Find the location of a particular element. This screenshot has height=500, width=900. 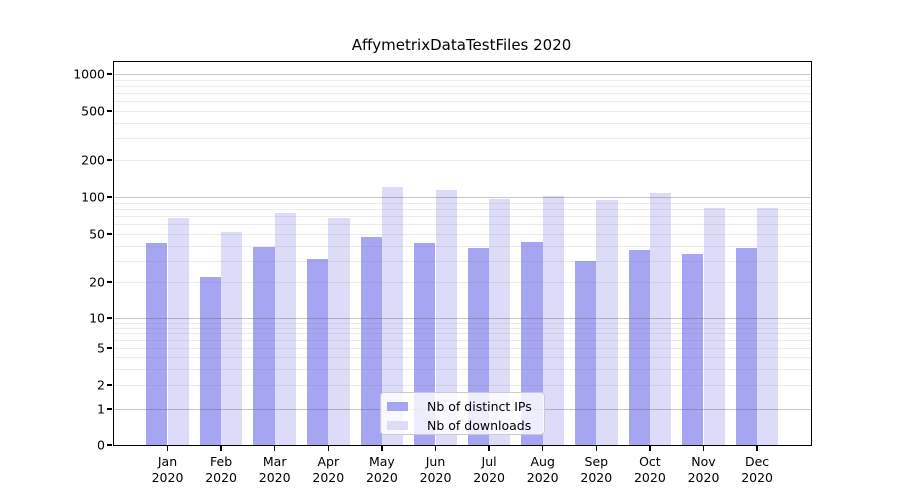

x-tick-mark-feb is located at coordinates (221, 448).